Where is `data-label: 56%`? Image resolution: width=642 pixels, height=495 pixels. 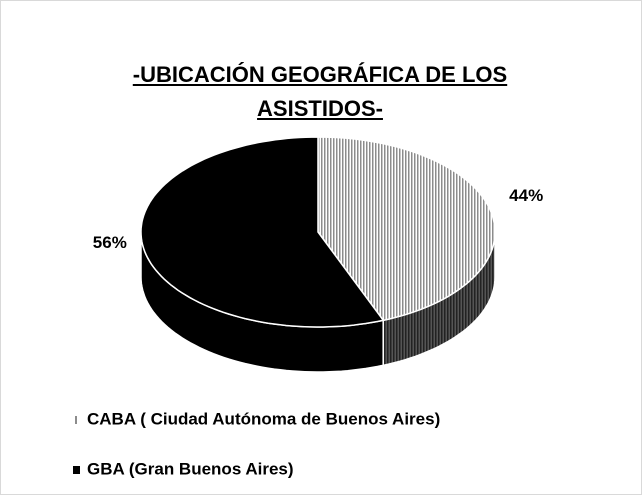 data-label: 56% is located at coordinates (110, 242).